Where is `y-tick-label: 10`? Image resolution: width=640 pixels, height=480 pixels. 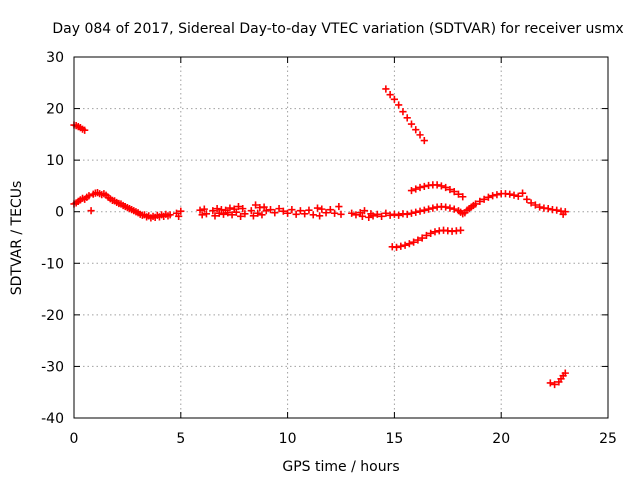 y-tick-label: 10 is located at coordinates (55, 161).